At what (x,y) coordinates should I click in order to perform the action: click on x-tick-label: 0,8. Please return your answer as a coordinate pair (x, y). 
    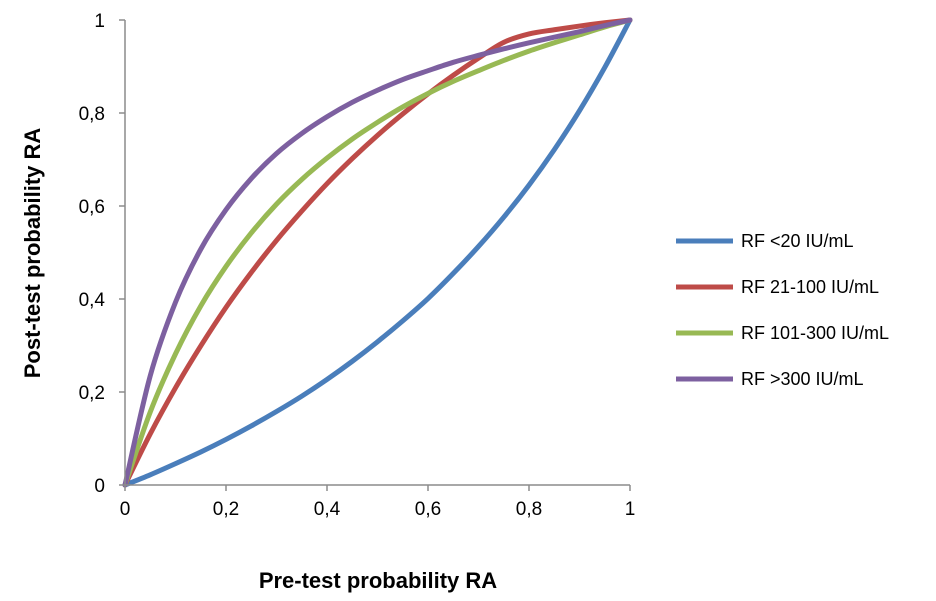
    Looking at the image, I should click on (529, 509).